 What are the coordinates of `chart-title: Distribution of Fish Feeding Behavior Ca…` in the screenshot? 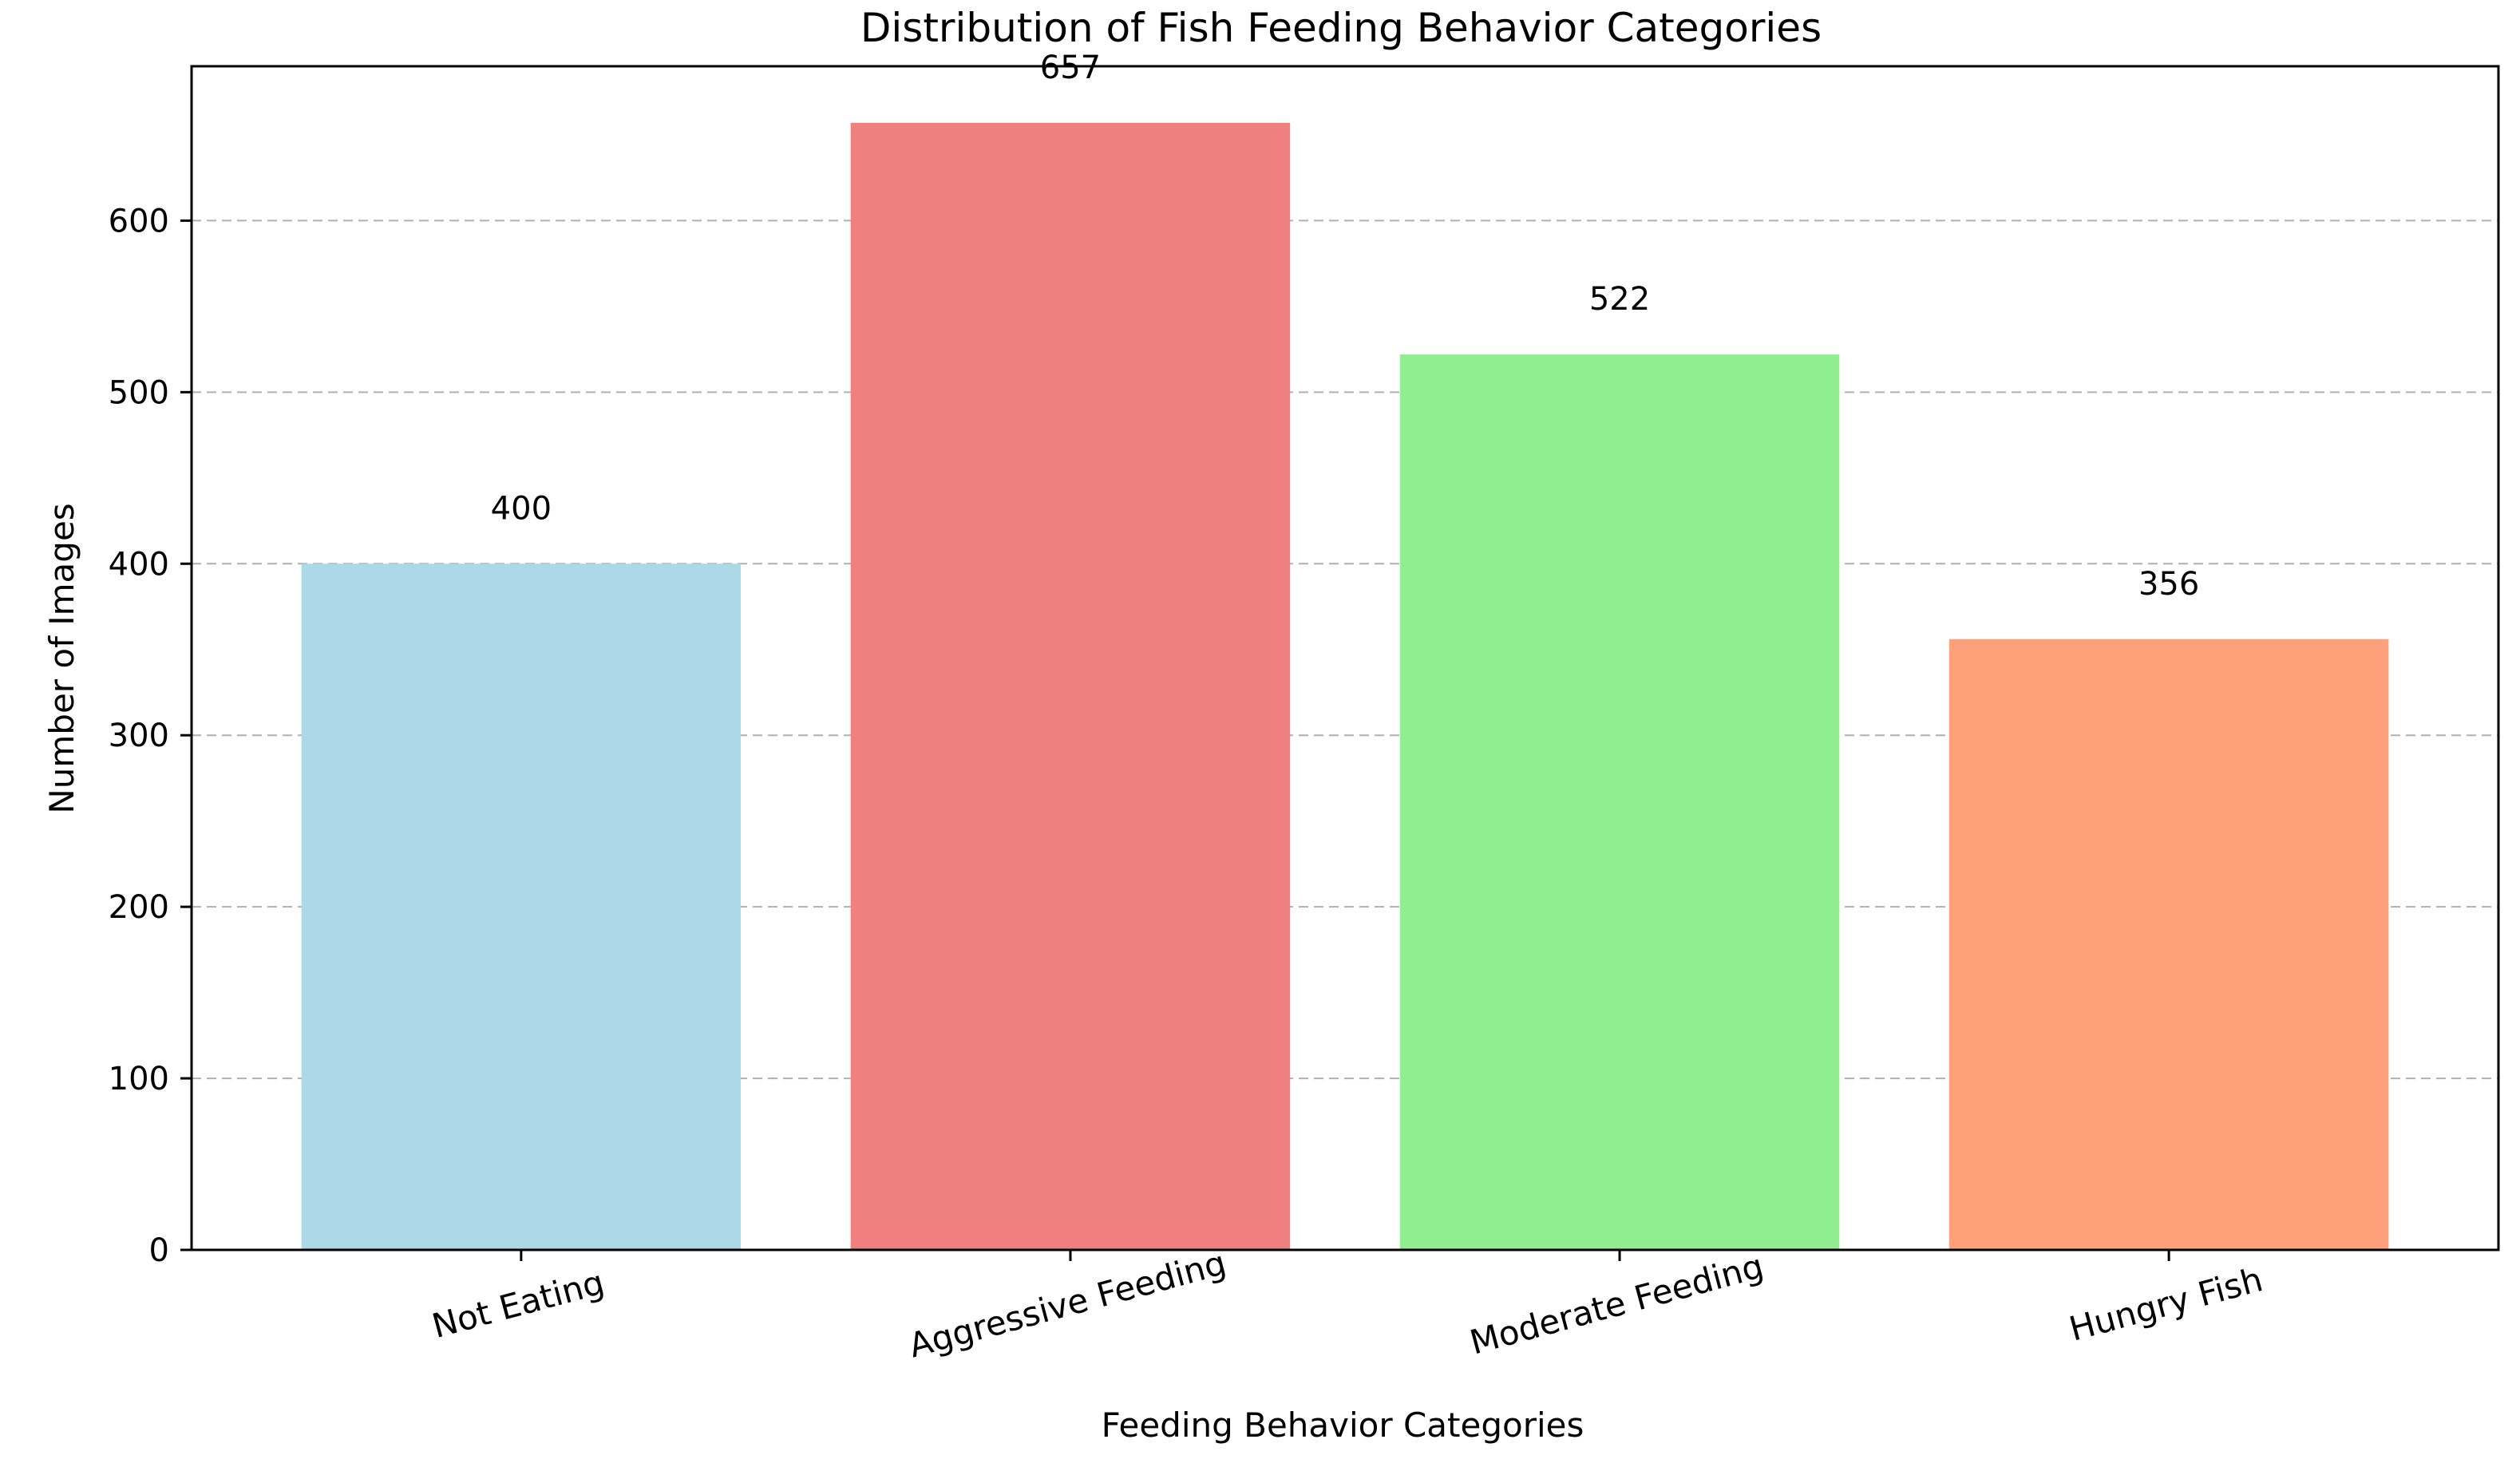 It's located at (1341, 28).